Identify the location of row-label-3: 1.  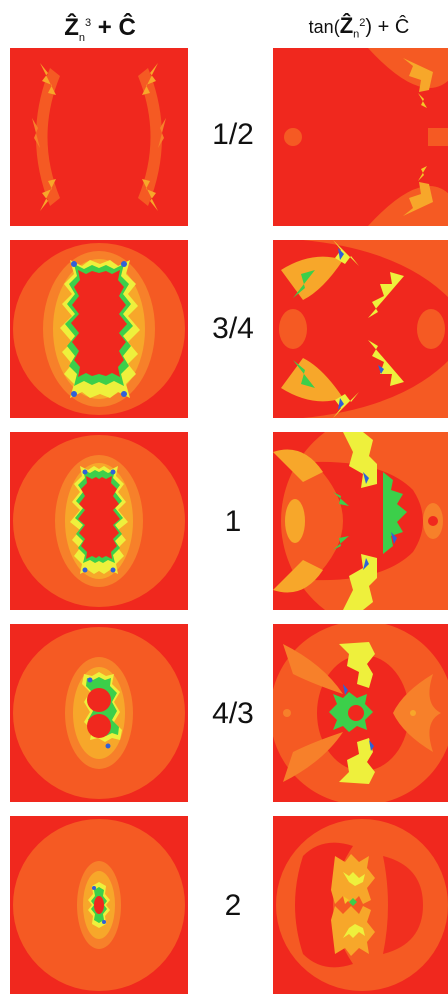
(233, 521).